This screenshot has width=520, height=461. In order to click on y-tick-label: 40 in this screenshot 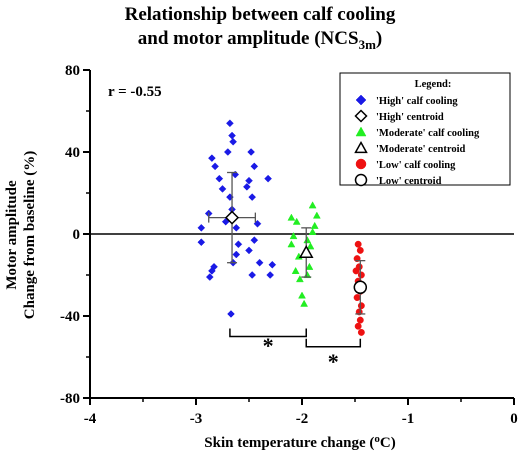, I will do `click(72, 153)`.